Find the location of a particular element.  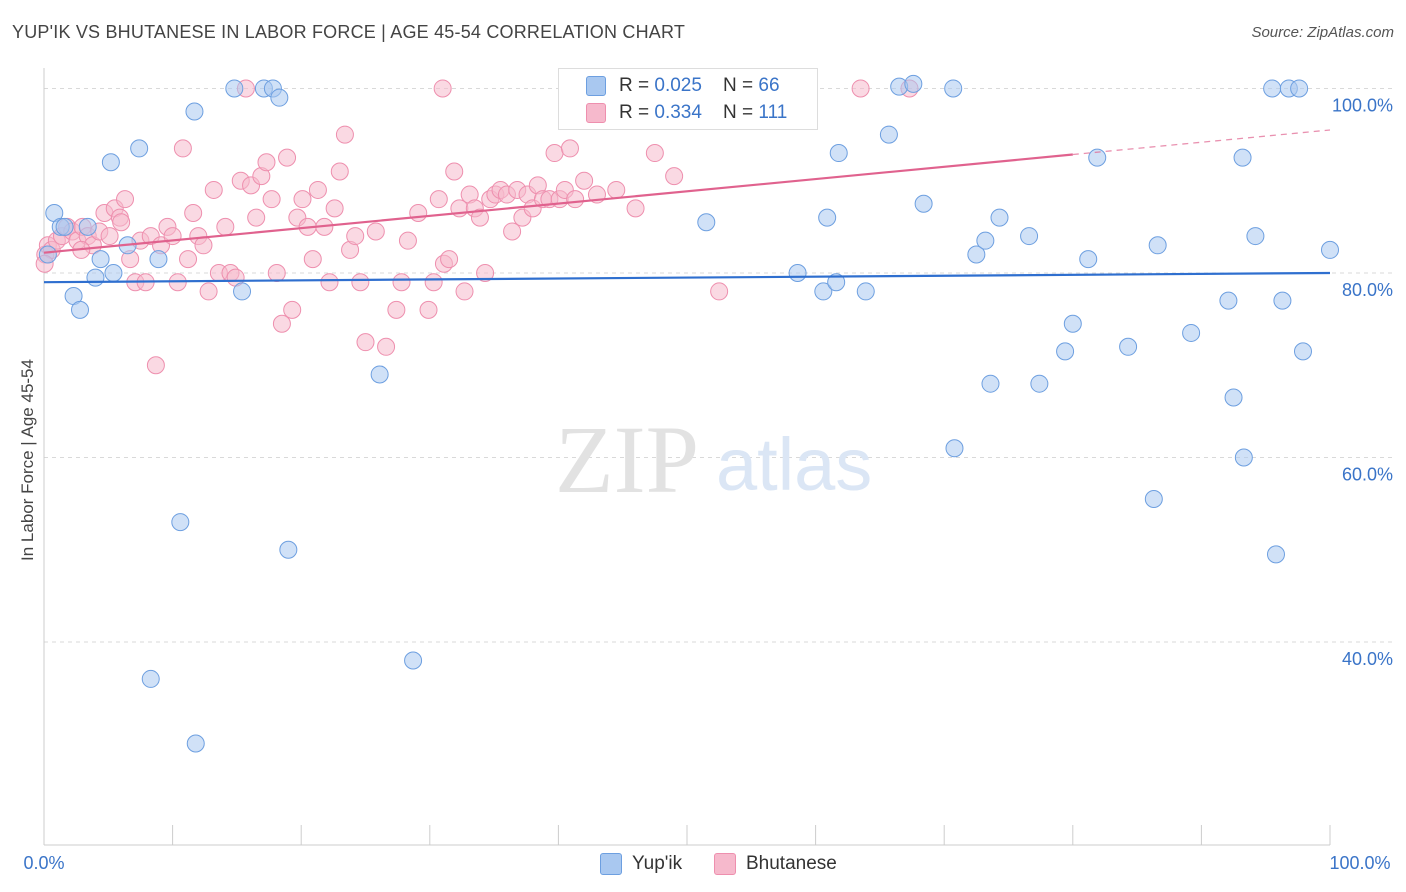

bottom-legend-label-bhutanese: Bhutanese is located at coordinates (791, 863).